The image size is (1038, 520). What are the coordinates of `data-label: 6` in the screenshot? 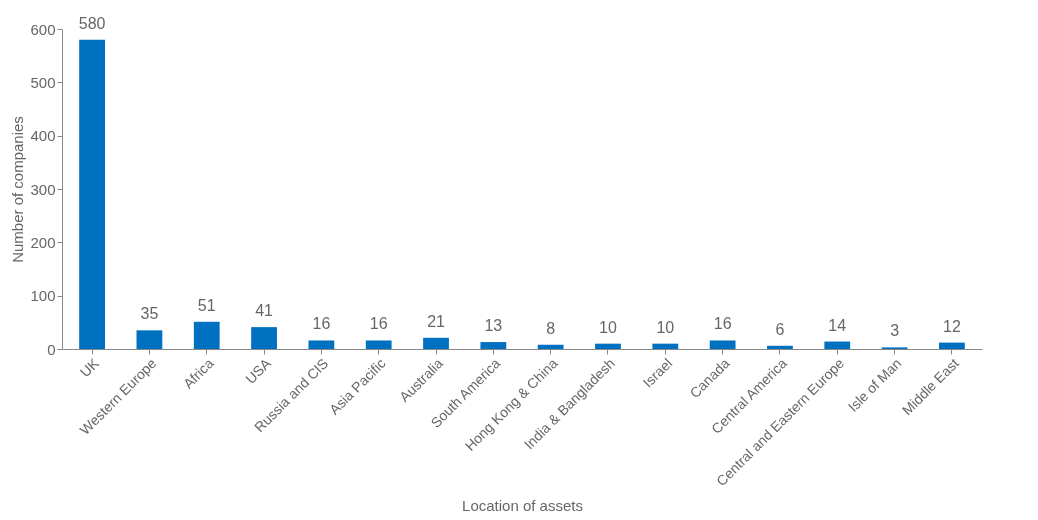 It's located at (780, 329).